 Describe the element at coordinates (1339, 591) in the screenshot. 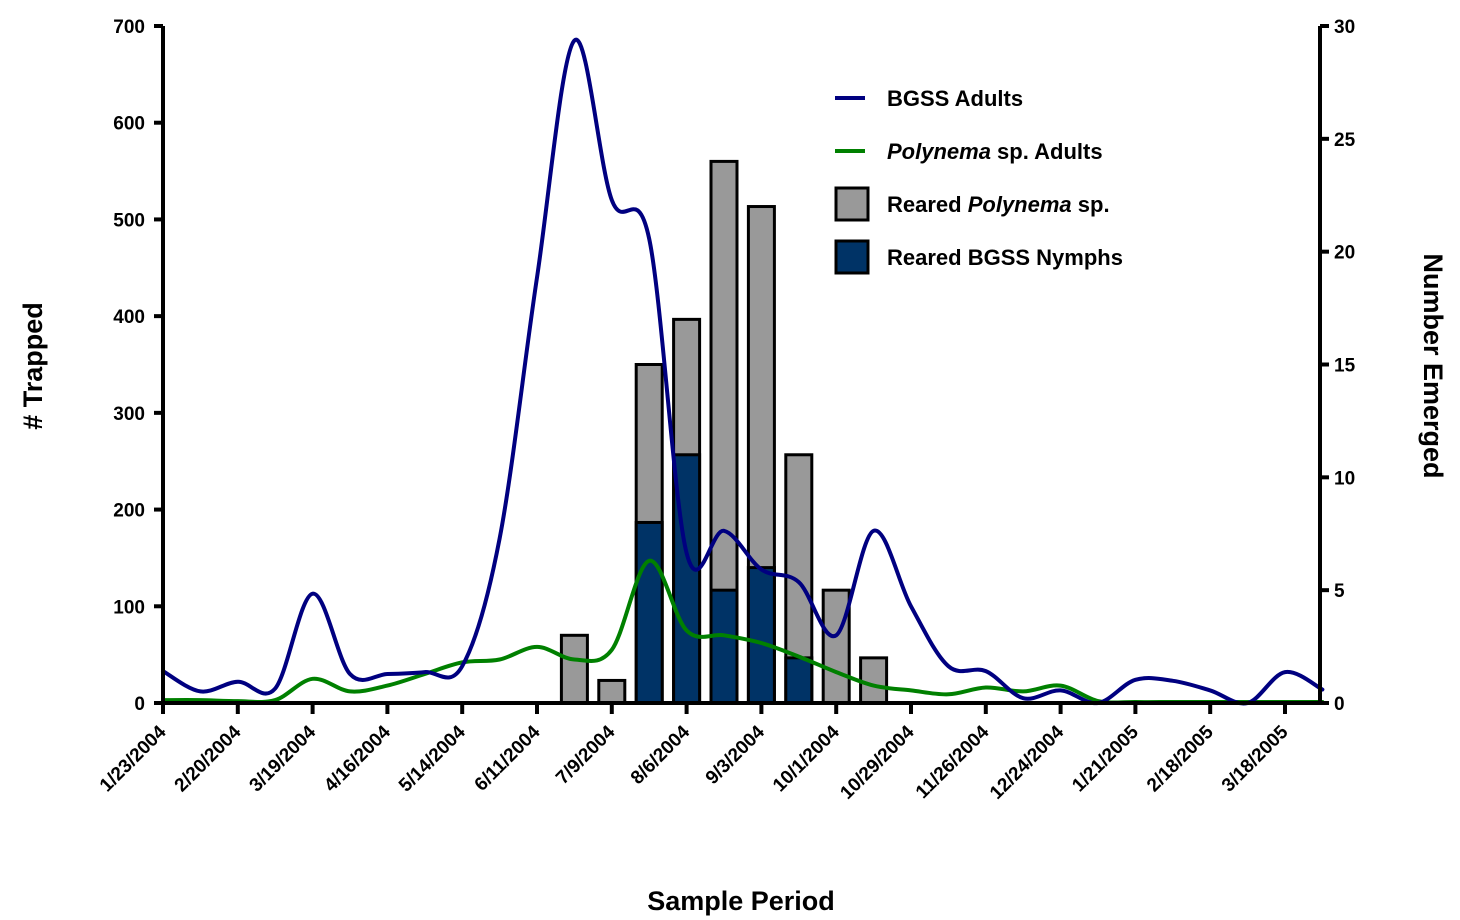

I see `y-right-tick-label: 5` at that location.